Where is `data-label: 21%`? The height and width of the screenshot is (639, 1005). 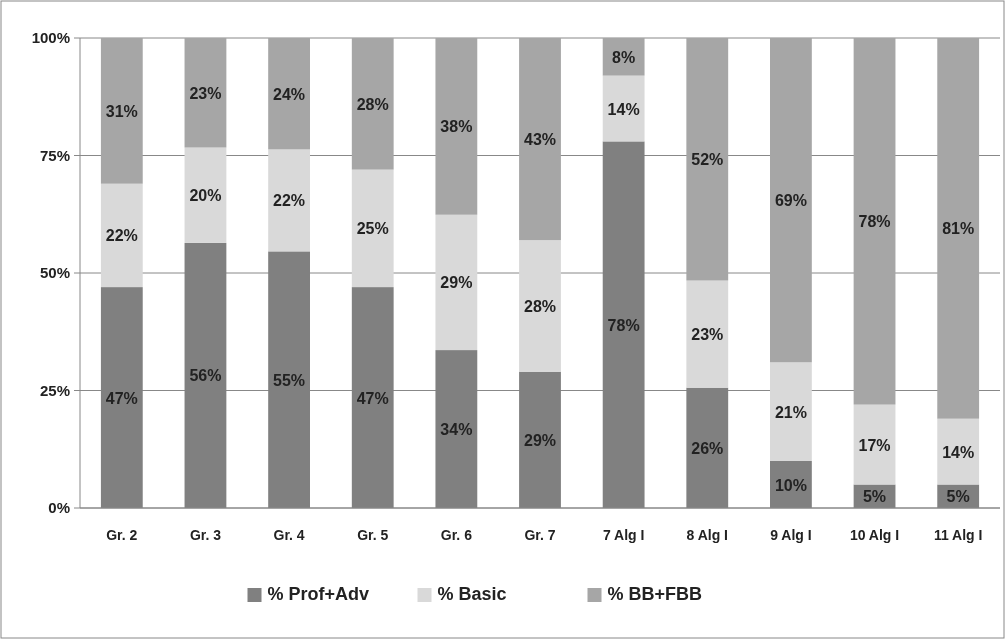 data-label: 21% is located at coordinates (790, 412).